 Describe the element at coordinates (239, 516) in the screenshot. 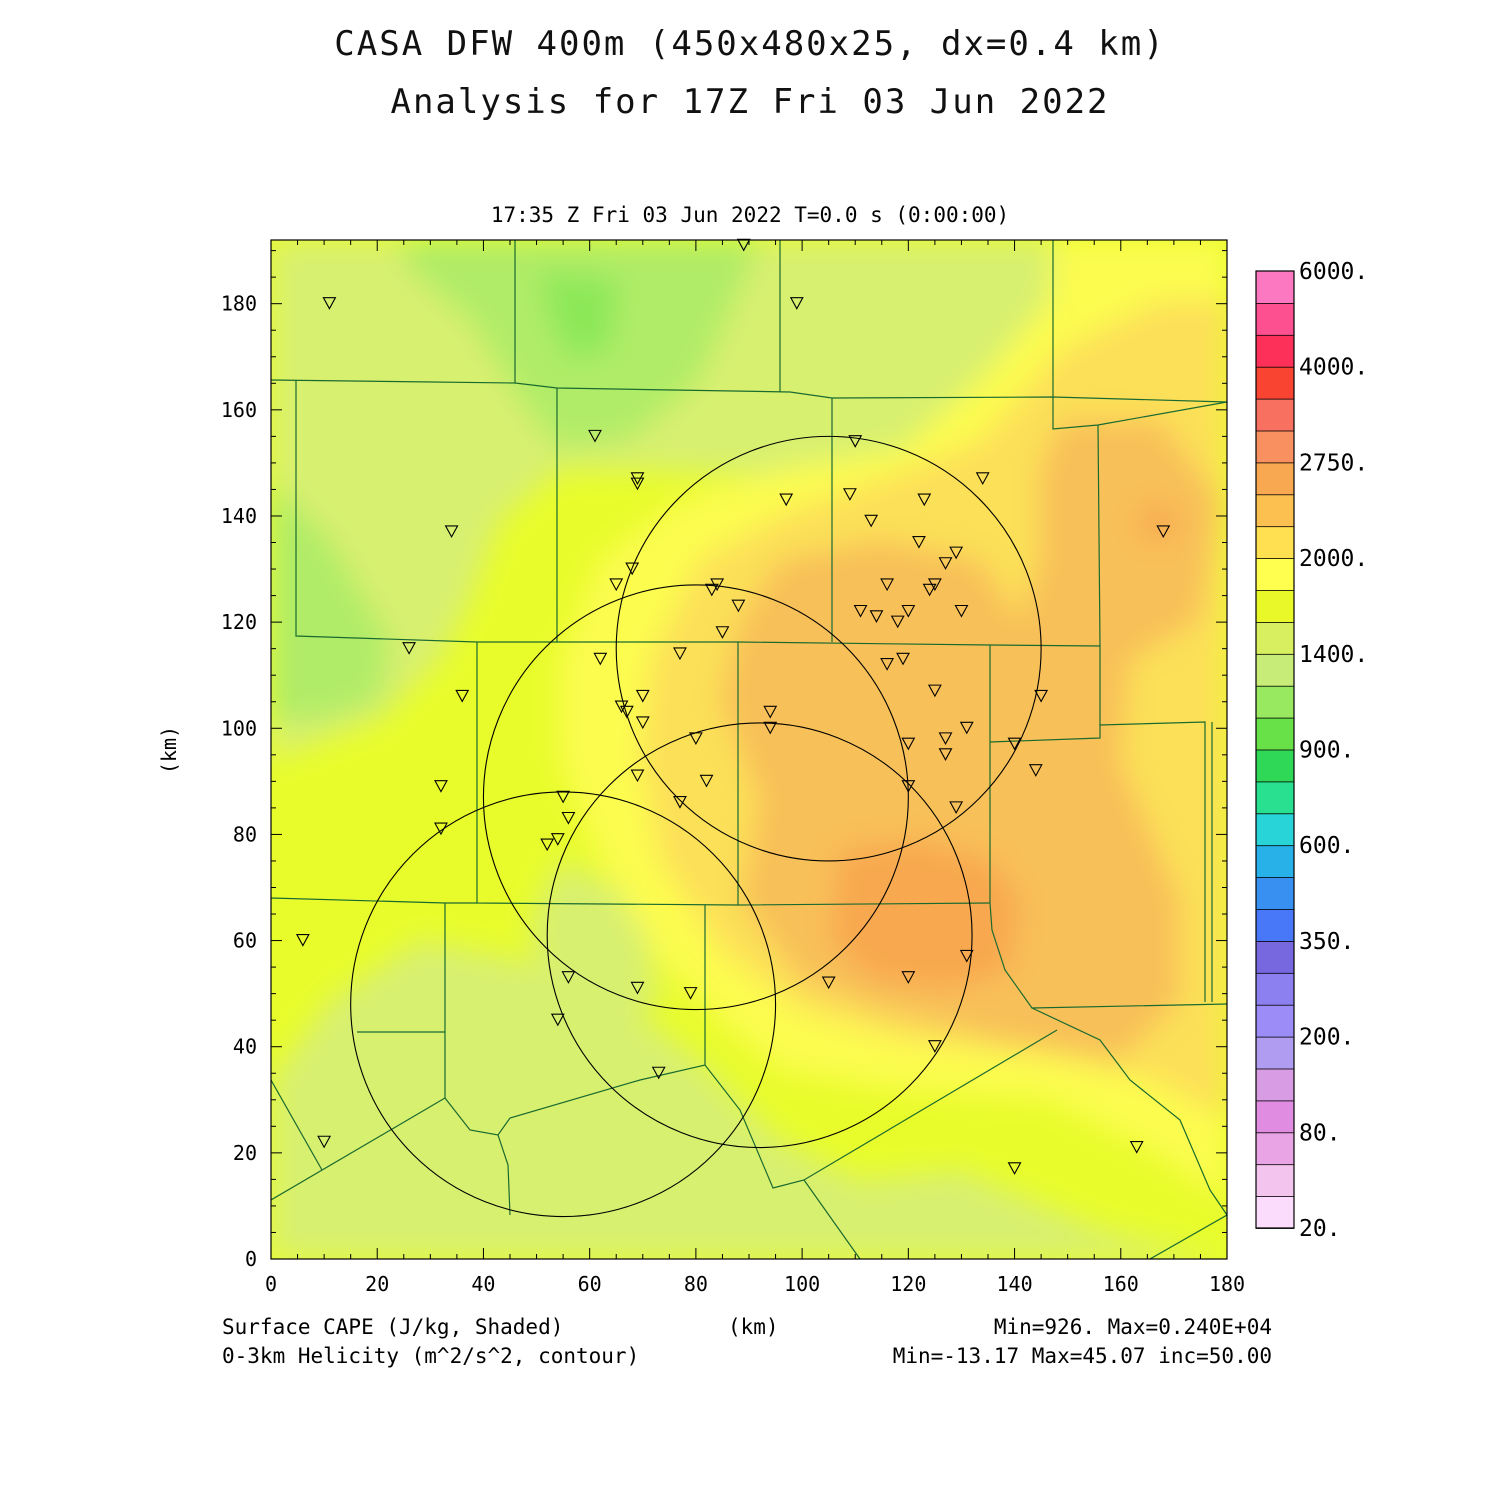

I see `y-tick-label: 140` at that location.